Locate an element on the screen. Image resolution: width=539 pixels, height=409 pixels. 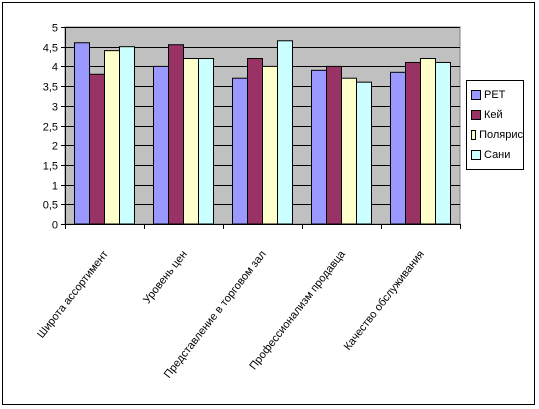
y-tick-label: 1 is located at coordinates (55, 187).